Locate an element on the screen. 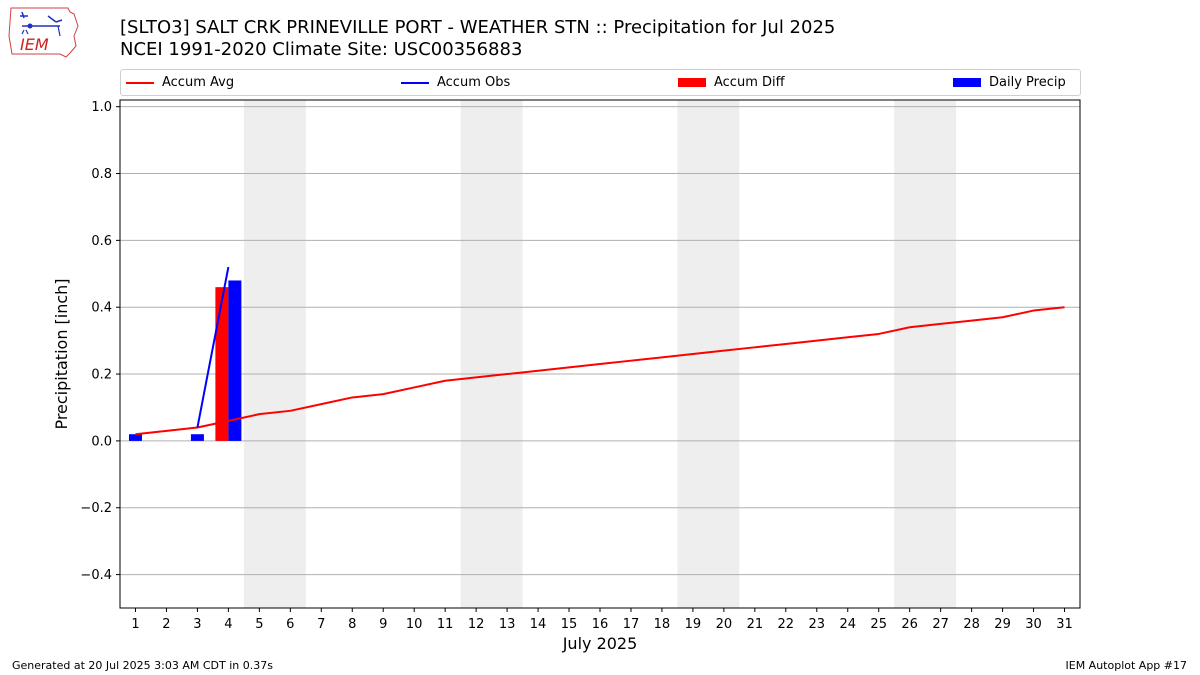 The image size is (1200, 675). y-axis-ticks: −0.4 −0.2 0.0 0.2 0.4 0.6 0.8 1.0 is located at coordinates (100, 341).